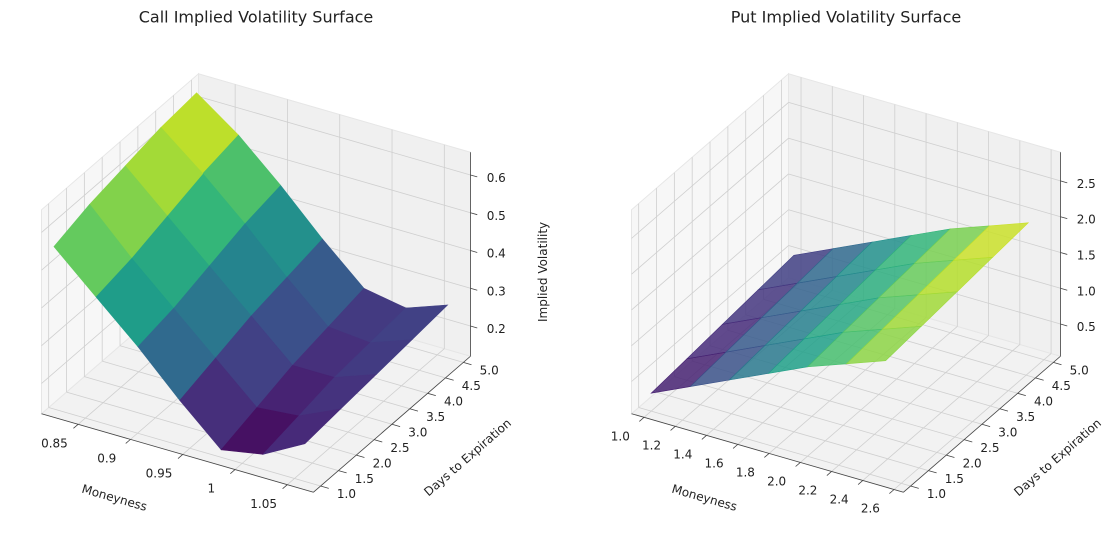  Describe the element at coordinates (263, 504) in the screenshot. I see `x-tick-label: 1.05` at that location.